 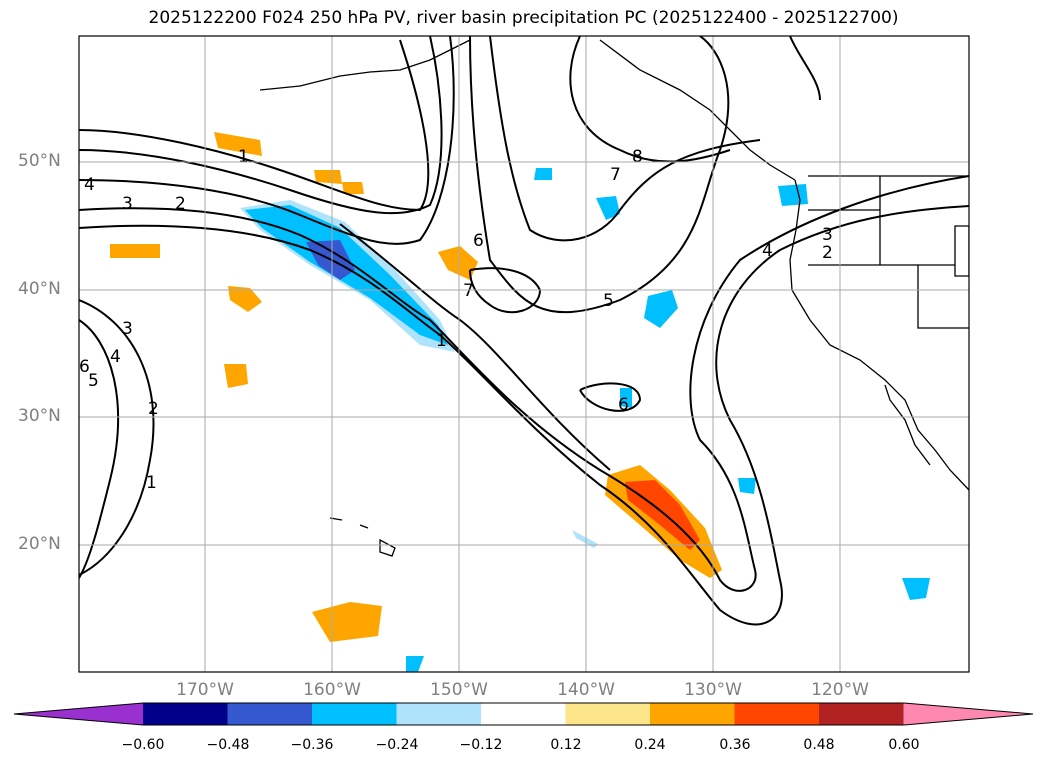 I want to click on colorbar-tick: 0.36, so click(x=735, y=745).